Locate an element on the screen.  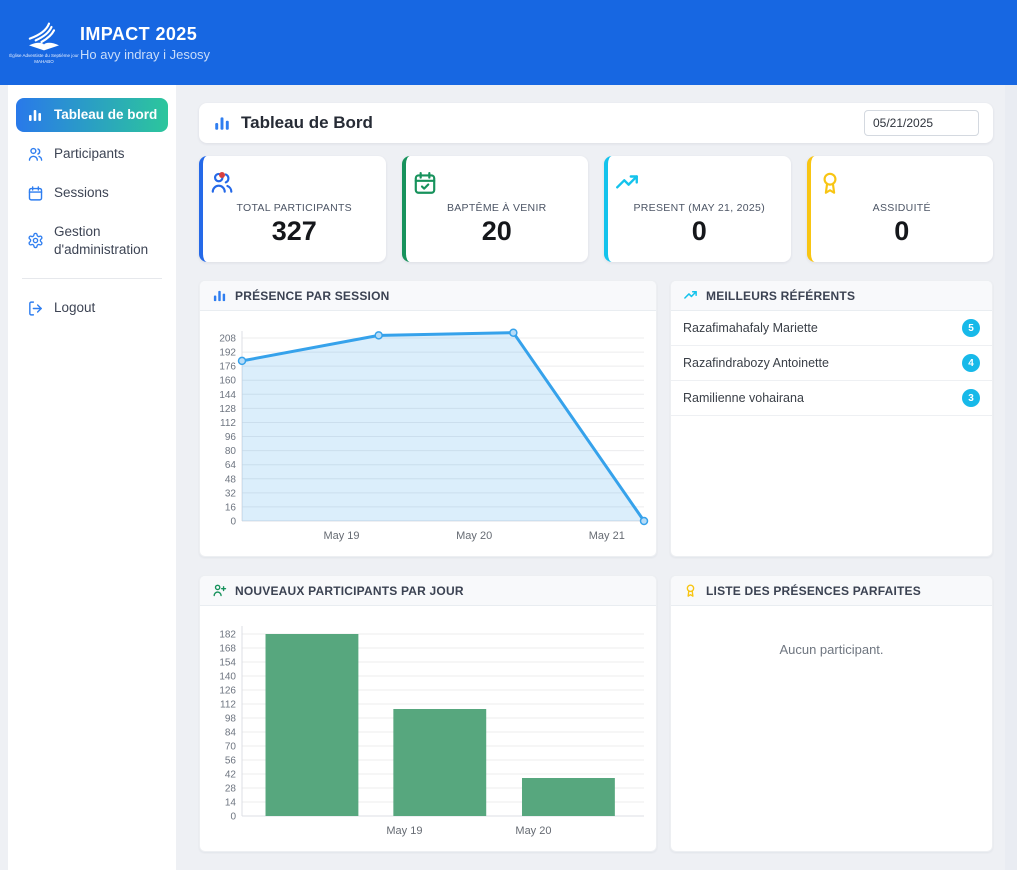
panel-title: PRÉSENCE PAR SESSION is located at coordinates (312, 295).